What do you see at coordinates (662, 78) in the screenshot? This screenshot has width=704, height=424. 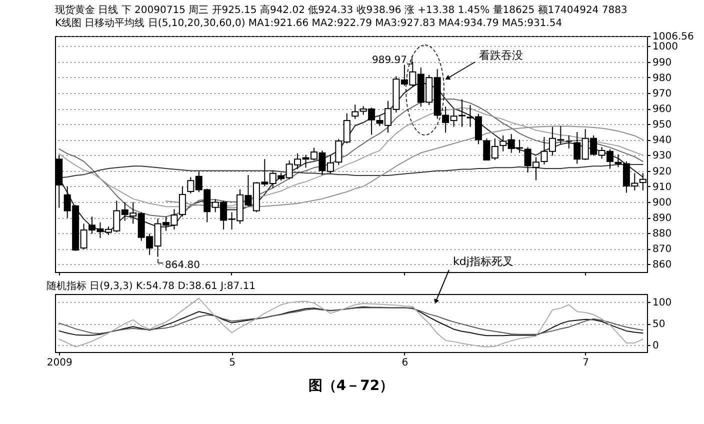 I see `y-tick-label: 980` at bounding box center [662, 78].